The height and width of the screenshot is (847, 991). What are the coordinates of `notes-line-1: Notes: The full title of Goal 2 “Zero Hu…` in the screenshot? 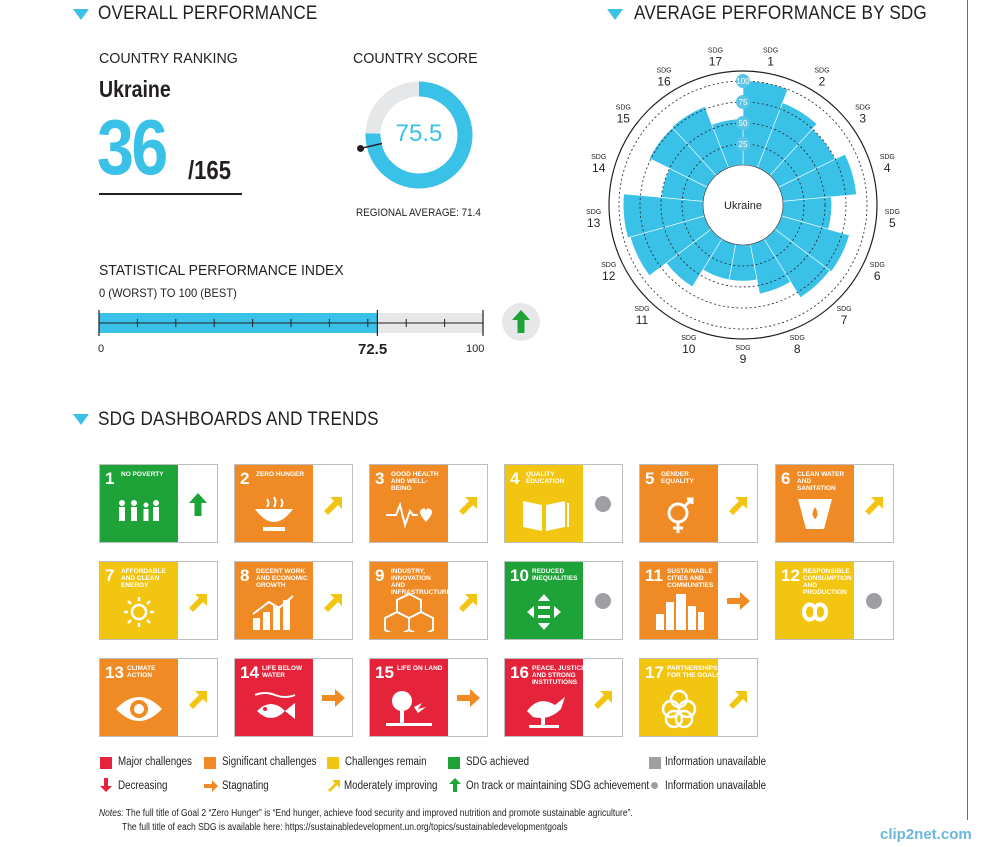 It's located at (366, 813).